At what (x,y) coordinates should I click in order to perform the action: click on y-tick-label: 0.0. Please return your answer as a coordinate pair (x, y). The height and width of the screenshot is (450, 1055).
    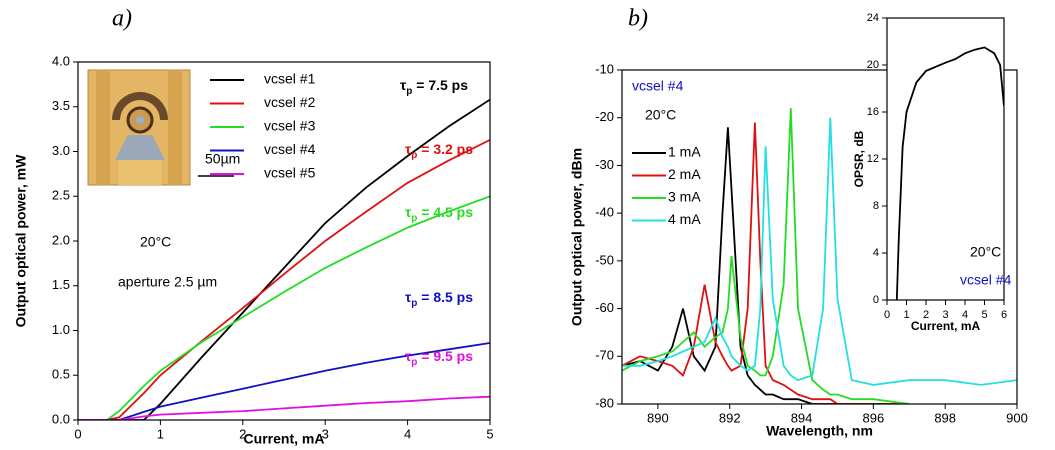
    Looking at the image, I should click on (61, 418).